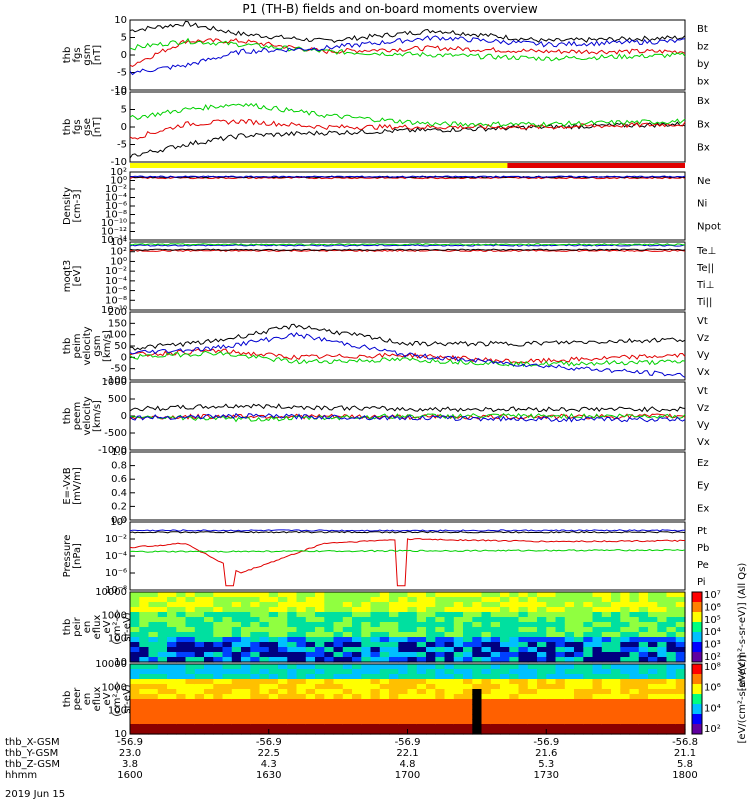 The width and height of the screenshot is (750, 800). I want to click on y-tick-label: 10, so click(120, 20).